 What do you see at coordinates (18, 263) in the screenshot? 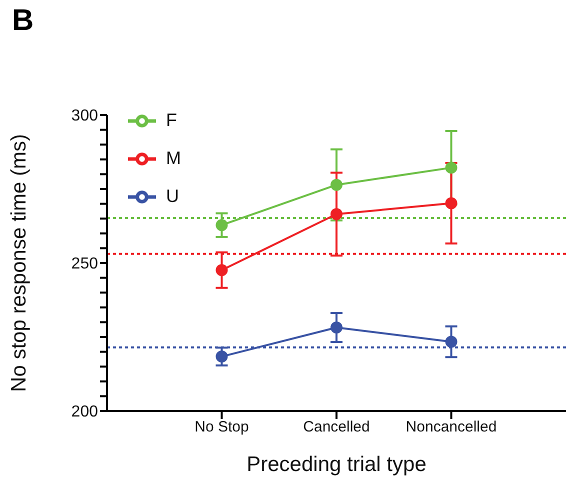
I see `y-axis-title: No stop response time (ms)` at bounding box center [18, 263].